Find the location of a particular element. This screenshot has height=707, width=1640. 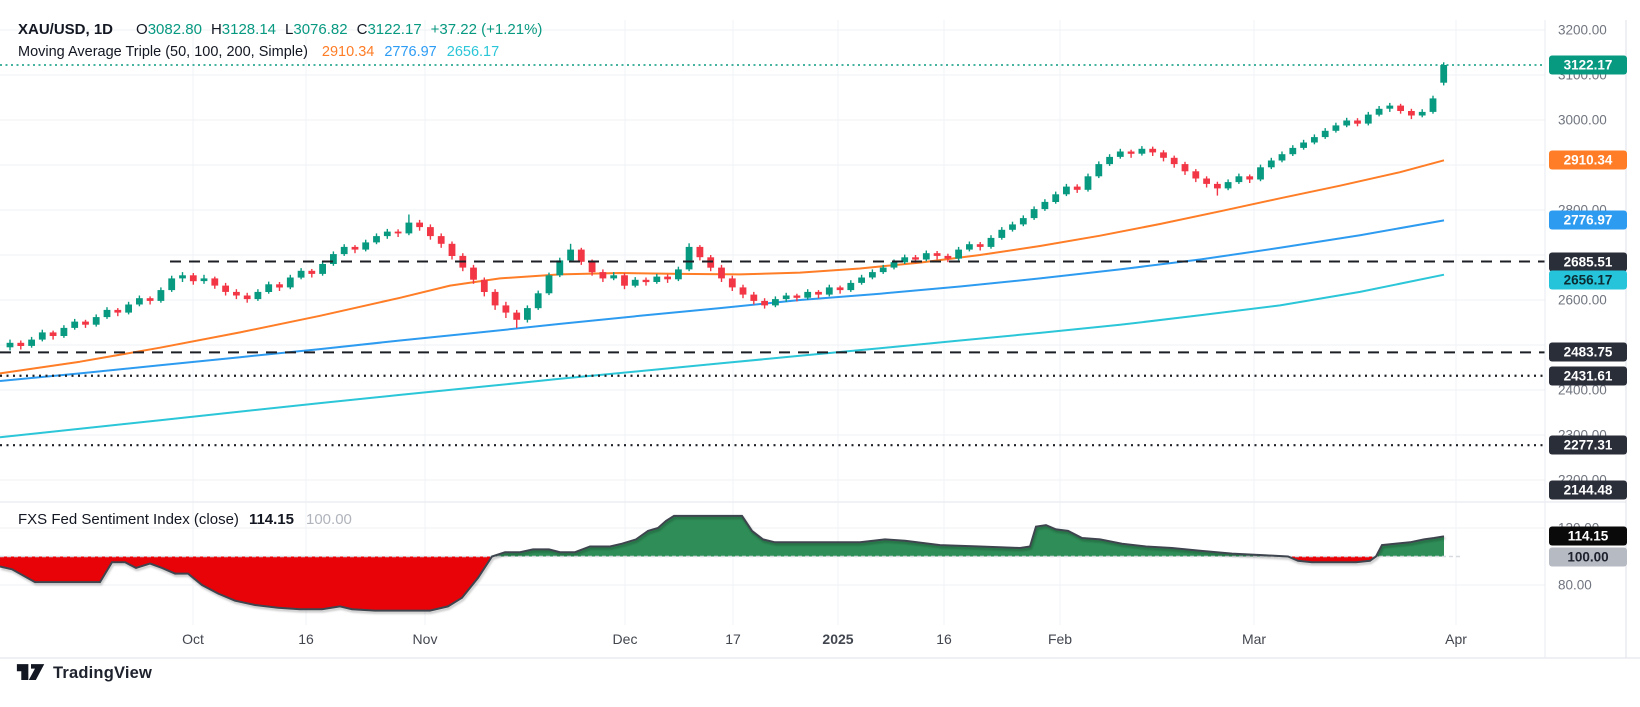

high-label: H is located at coordinates (216, 29).